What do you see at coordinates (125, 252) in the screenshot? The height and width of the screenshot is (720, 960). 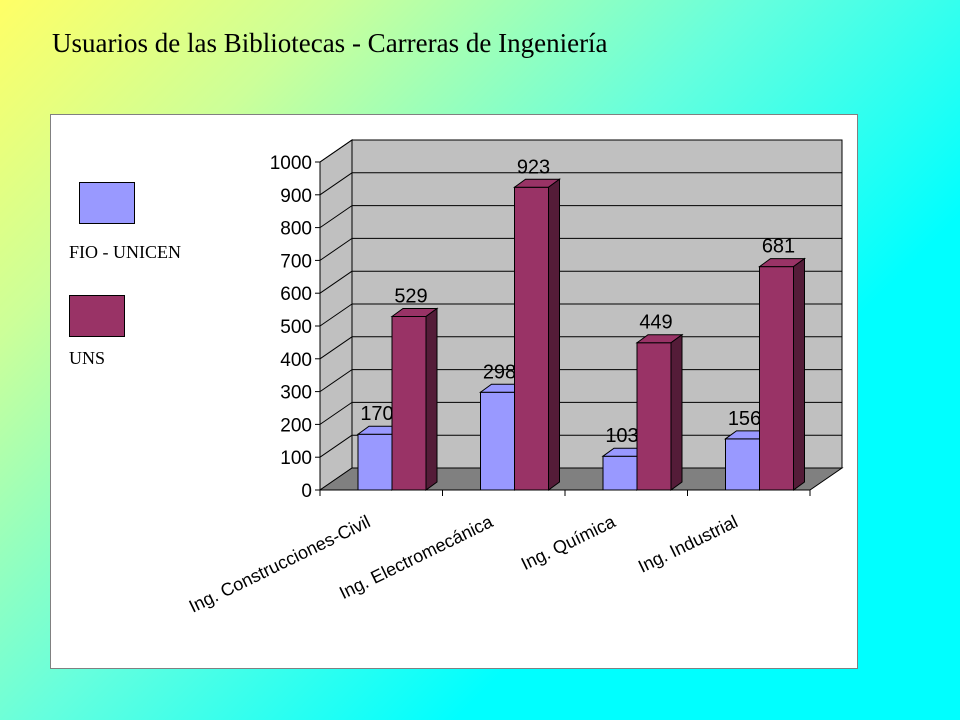 I see `legend-label-fio-unicen: FIO - UNICEN` at bounding box center [125, 252].